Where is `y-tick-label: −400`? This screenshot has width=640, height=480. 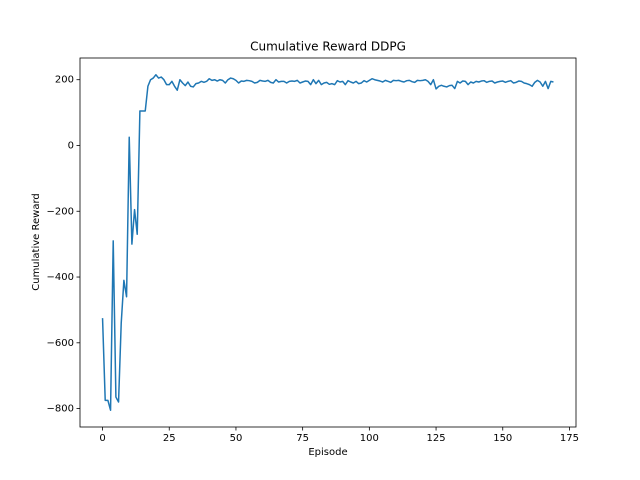 y-tick-label: −400 is located at coordinates (60, 277).